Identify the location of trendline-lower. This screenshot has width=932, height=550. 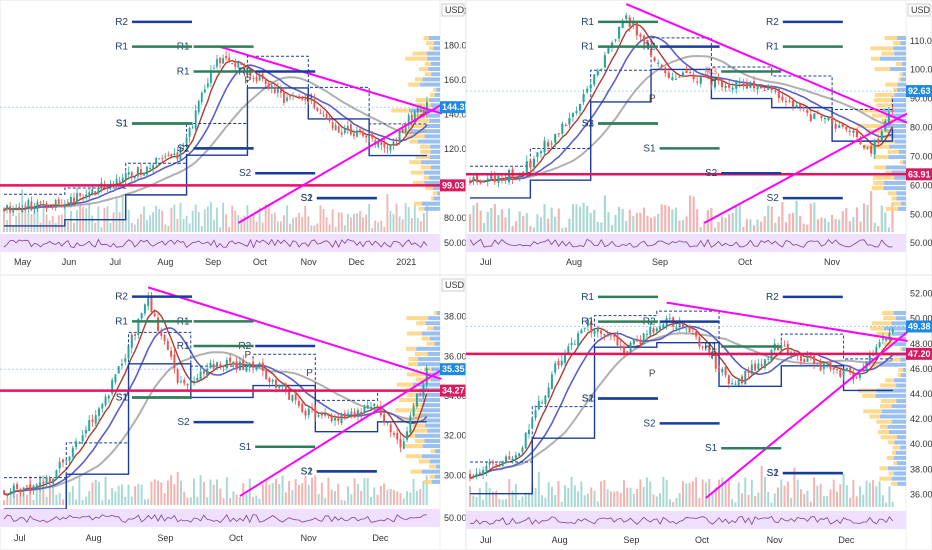
(340, 163).